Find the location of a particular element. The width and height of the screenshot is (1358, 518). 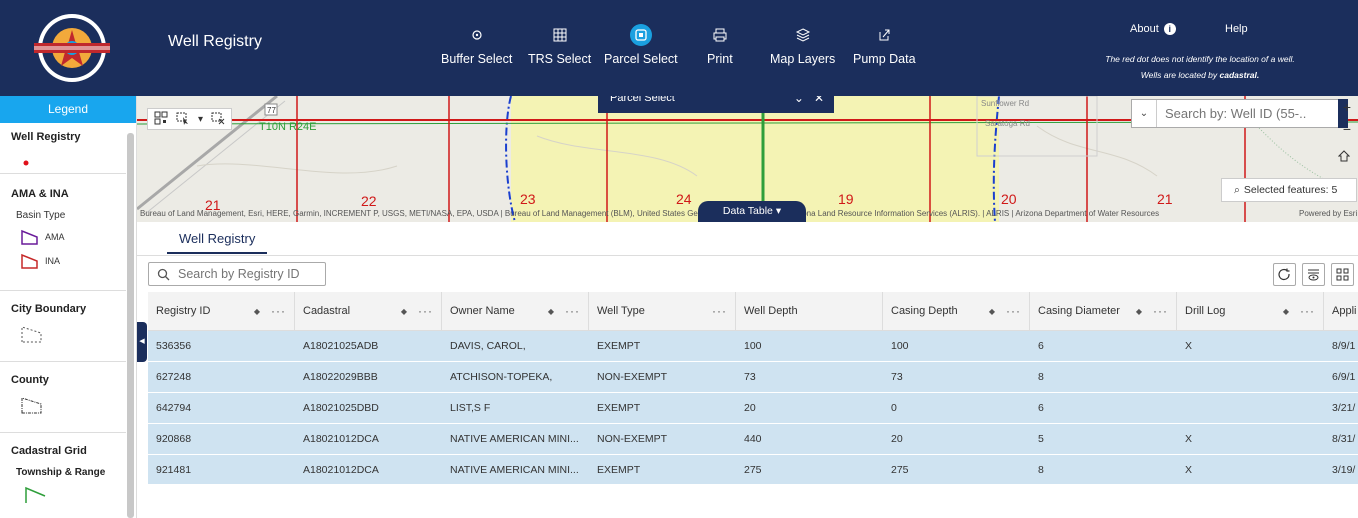

section-label-24: 24 is located at coordinates (684, 199).